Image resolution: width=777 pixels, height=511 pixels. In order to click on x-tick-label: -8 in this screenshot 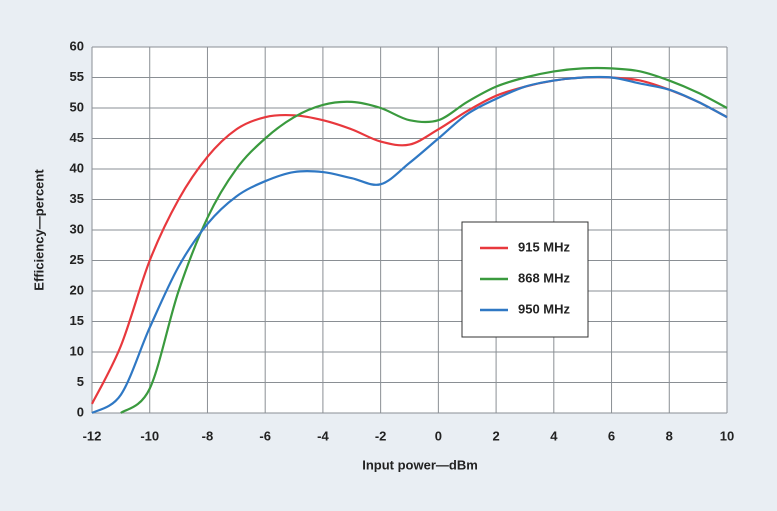, I will do `click(208, 435)`.